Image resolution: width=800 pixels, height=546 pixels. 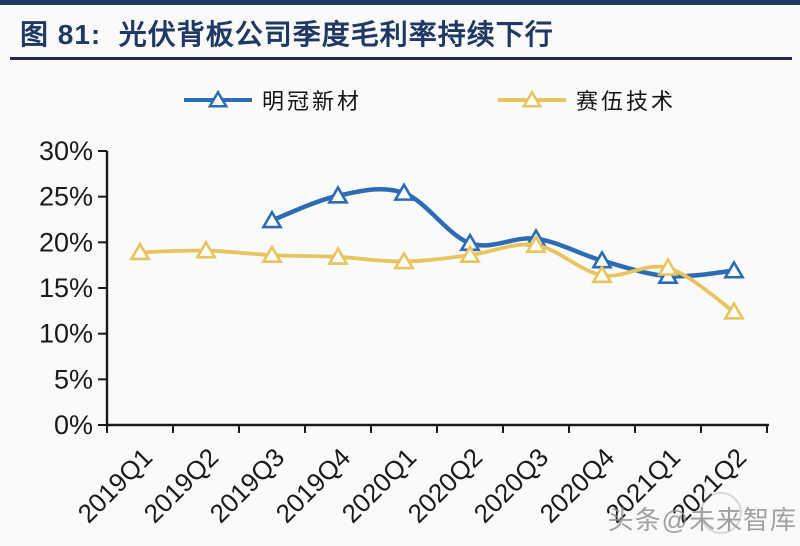 I want to click on y-tick-label: 5%, so click(x=73, y=379).